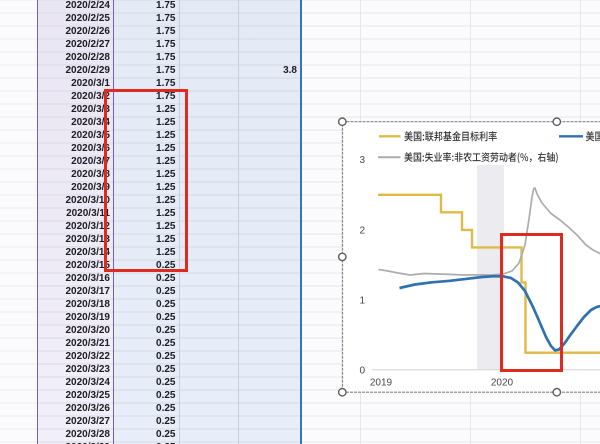 The width and height of the screenshot is (600, 444). What do you see at coordinates (362, 160) in the screenshot?
I see `svg-text: 3` at bounding box center [362, 160].